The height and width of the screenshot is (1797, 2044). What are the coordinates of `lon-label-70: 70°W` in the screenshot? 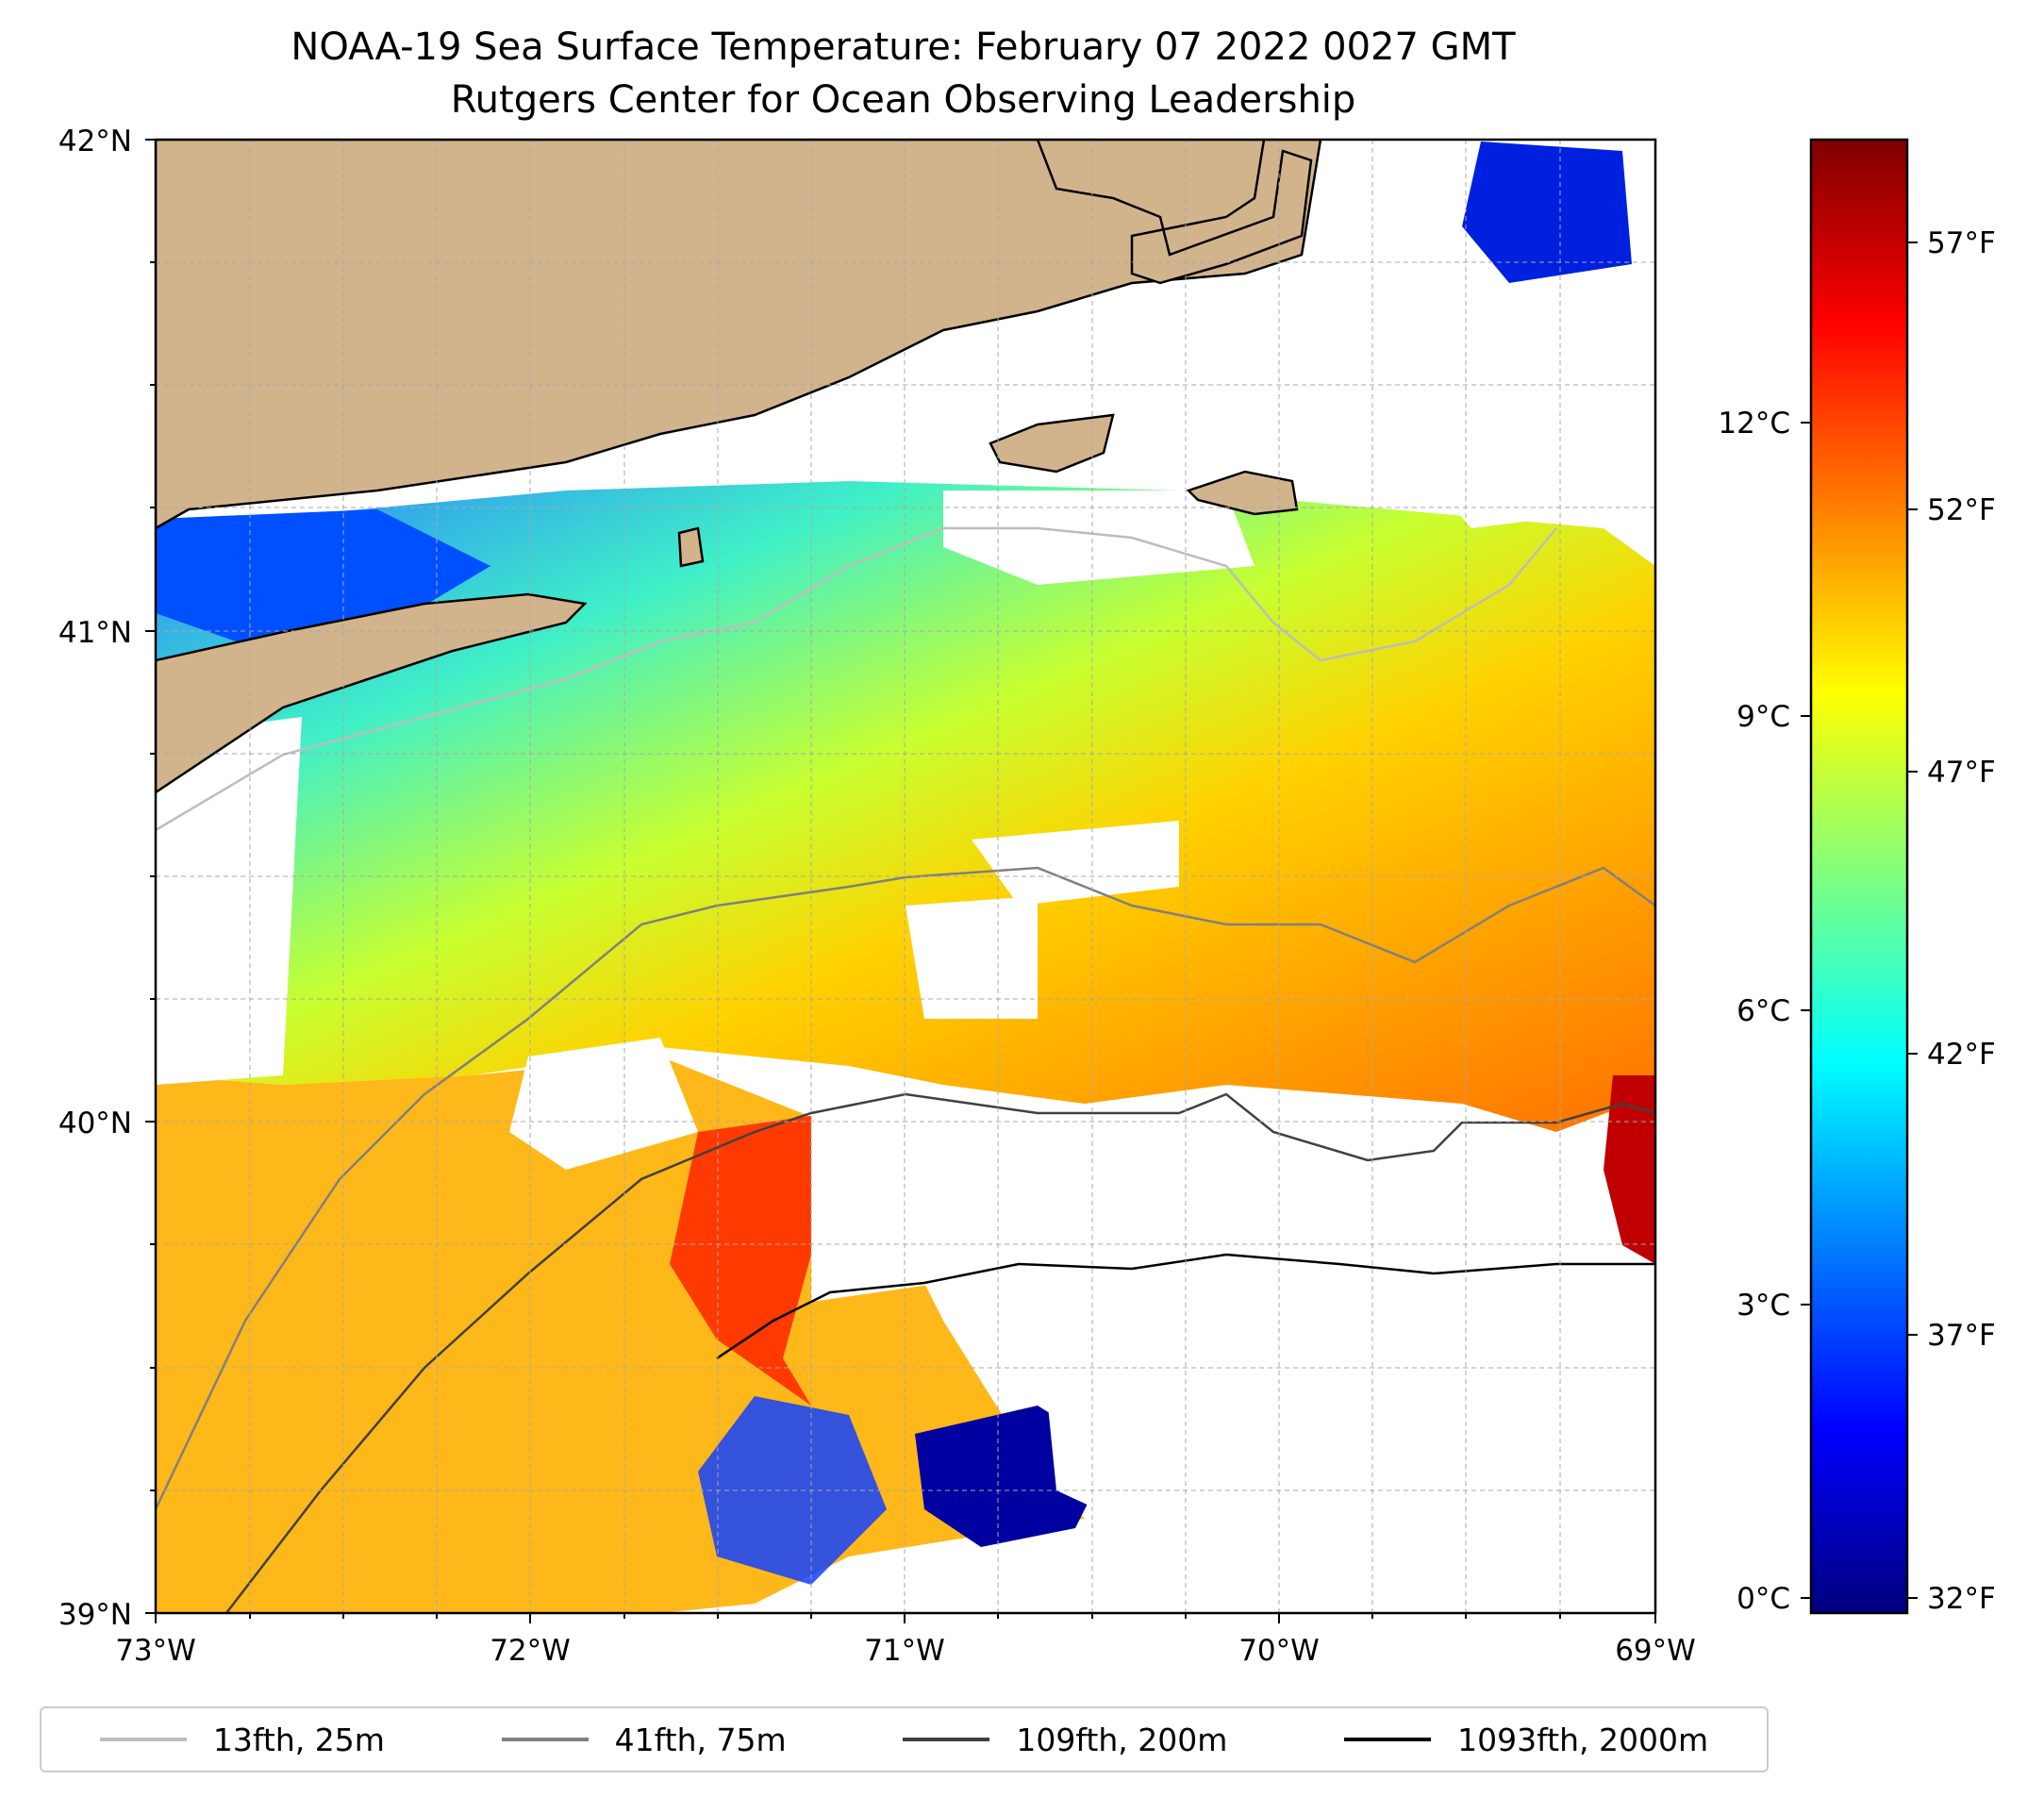 It's located at (1279, 1651).